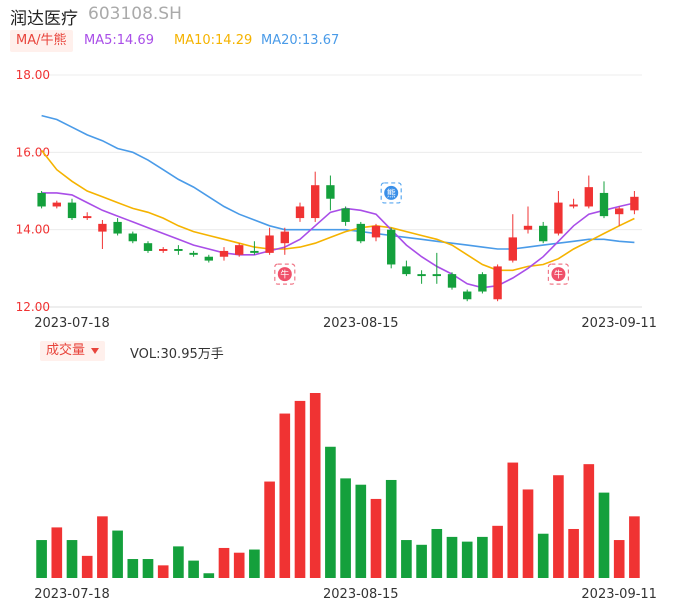 The image size is (686, 606). I want to click on price-tick-label: 18.00, so click(33, 75).